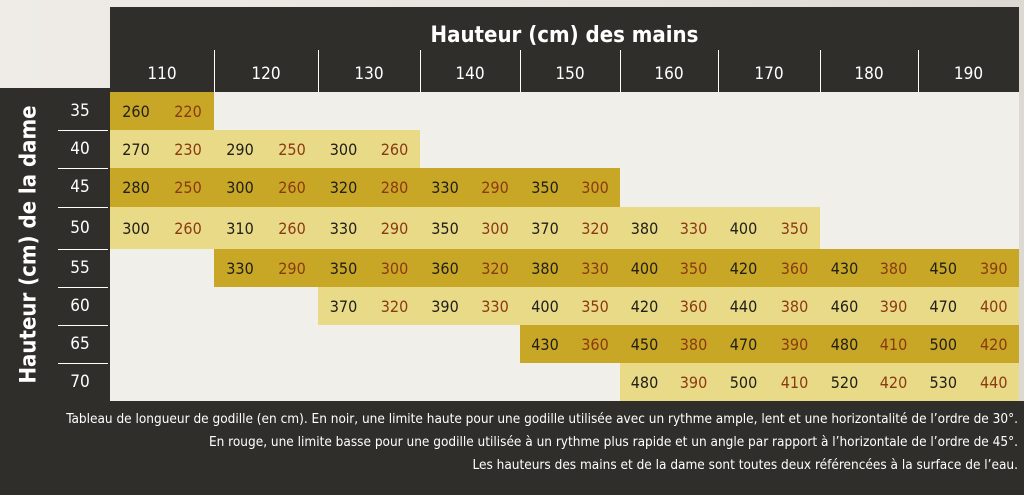  Describe the element at coordinates (844, 382) in the screenshot. I see `high-limit-value: 520` at that location.